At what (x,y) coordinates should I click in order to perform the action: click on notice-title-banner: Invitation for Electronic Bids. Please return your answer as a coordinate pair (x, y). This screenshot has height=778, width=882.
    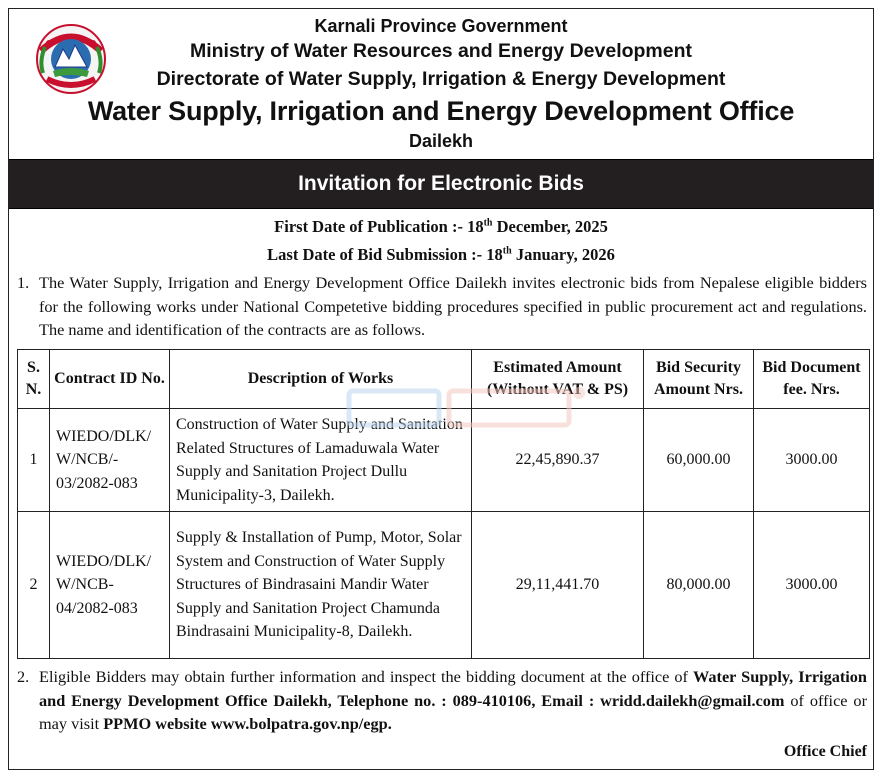
    Looking at the image, I should click on (441, 184).